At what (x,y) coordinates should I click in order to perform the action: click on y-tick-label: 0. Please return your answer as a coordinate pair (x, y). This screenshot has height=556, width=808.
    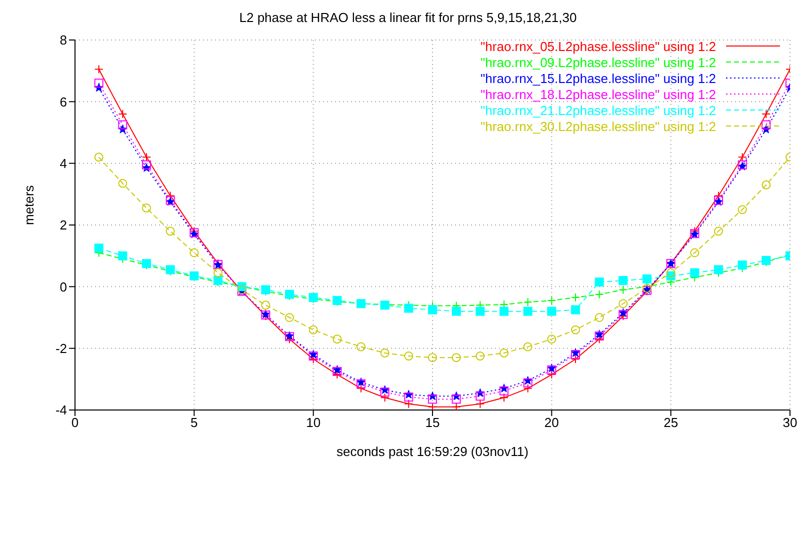
    Looking at the image, I should click on (63, 286).